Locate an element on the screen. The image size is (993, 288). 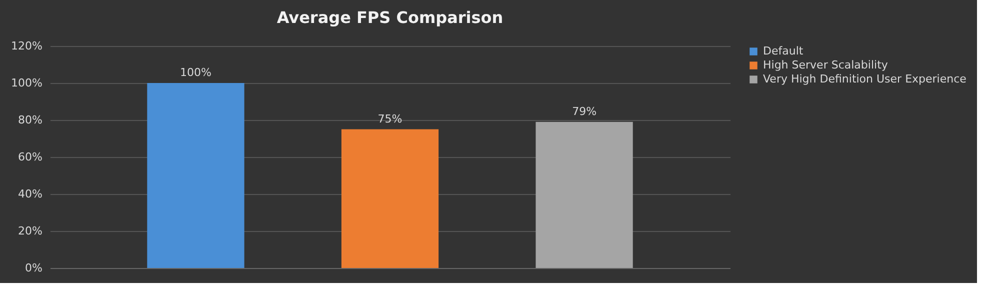
y-tick-label: 0% is located at coordinates (33, 268).